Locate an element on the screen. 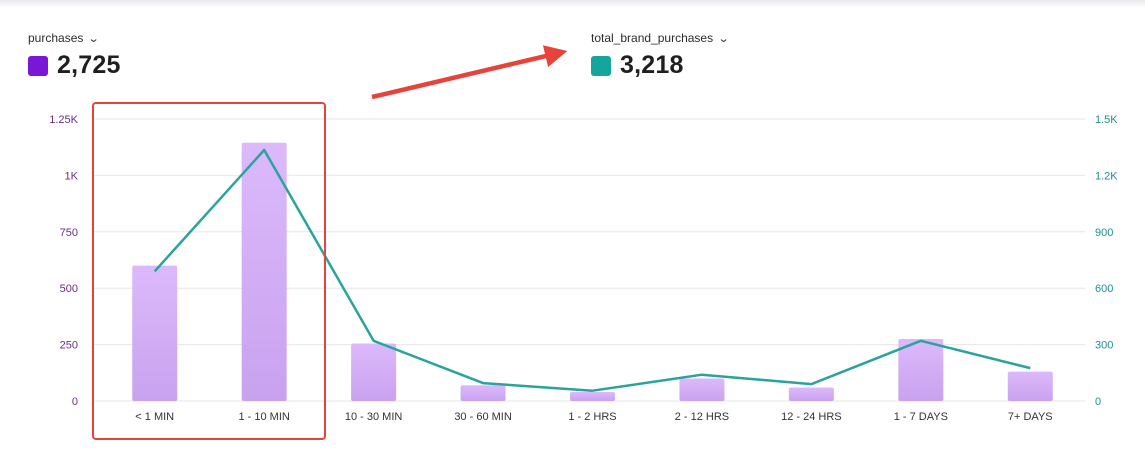 This screenshot has height=449, width=1145. metric-purchases-label: purchases is located at coordinates (56, 38).